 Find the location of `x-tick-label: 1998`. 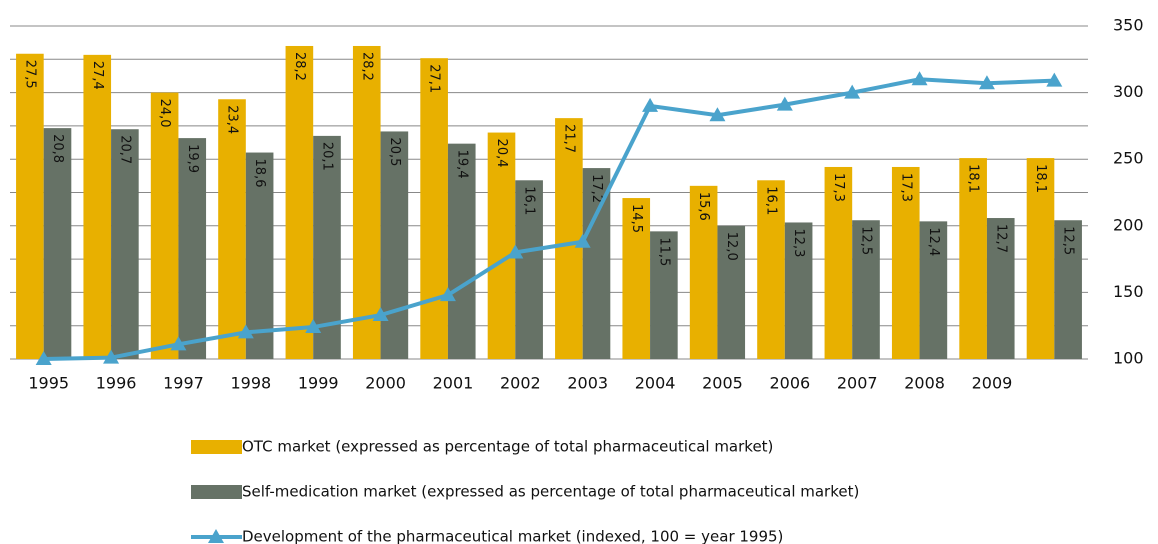

x-tick-label: 1998 is located at coordinates (250, 383).